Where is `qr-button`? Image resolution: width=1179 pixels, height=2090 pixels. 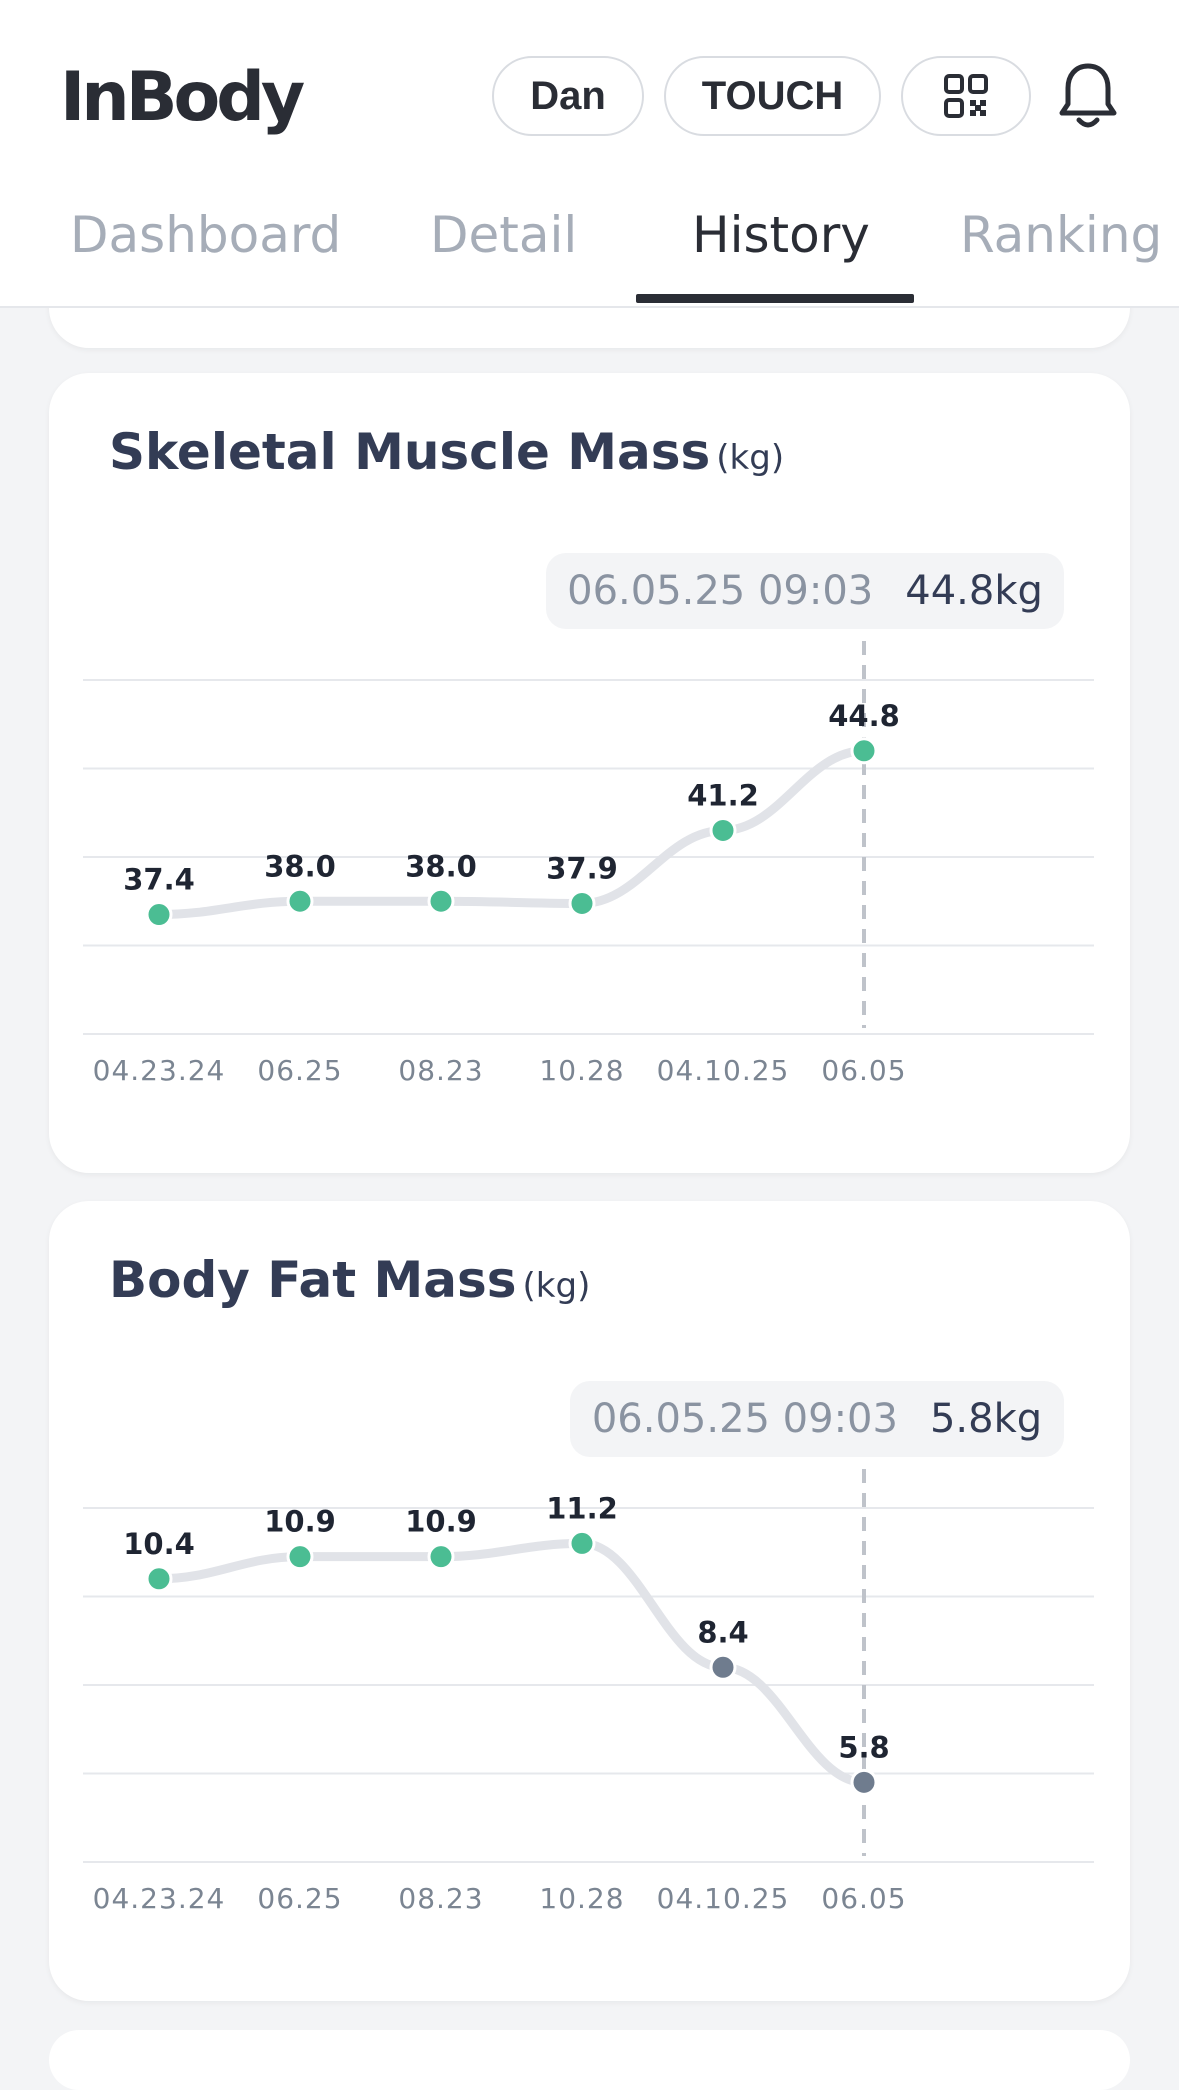 qr-button is located at coordinates (966, 96).